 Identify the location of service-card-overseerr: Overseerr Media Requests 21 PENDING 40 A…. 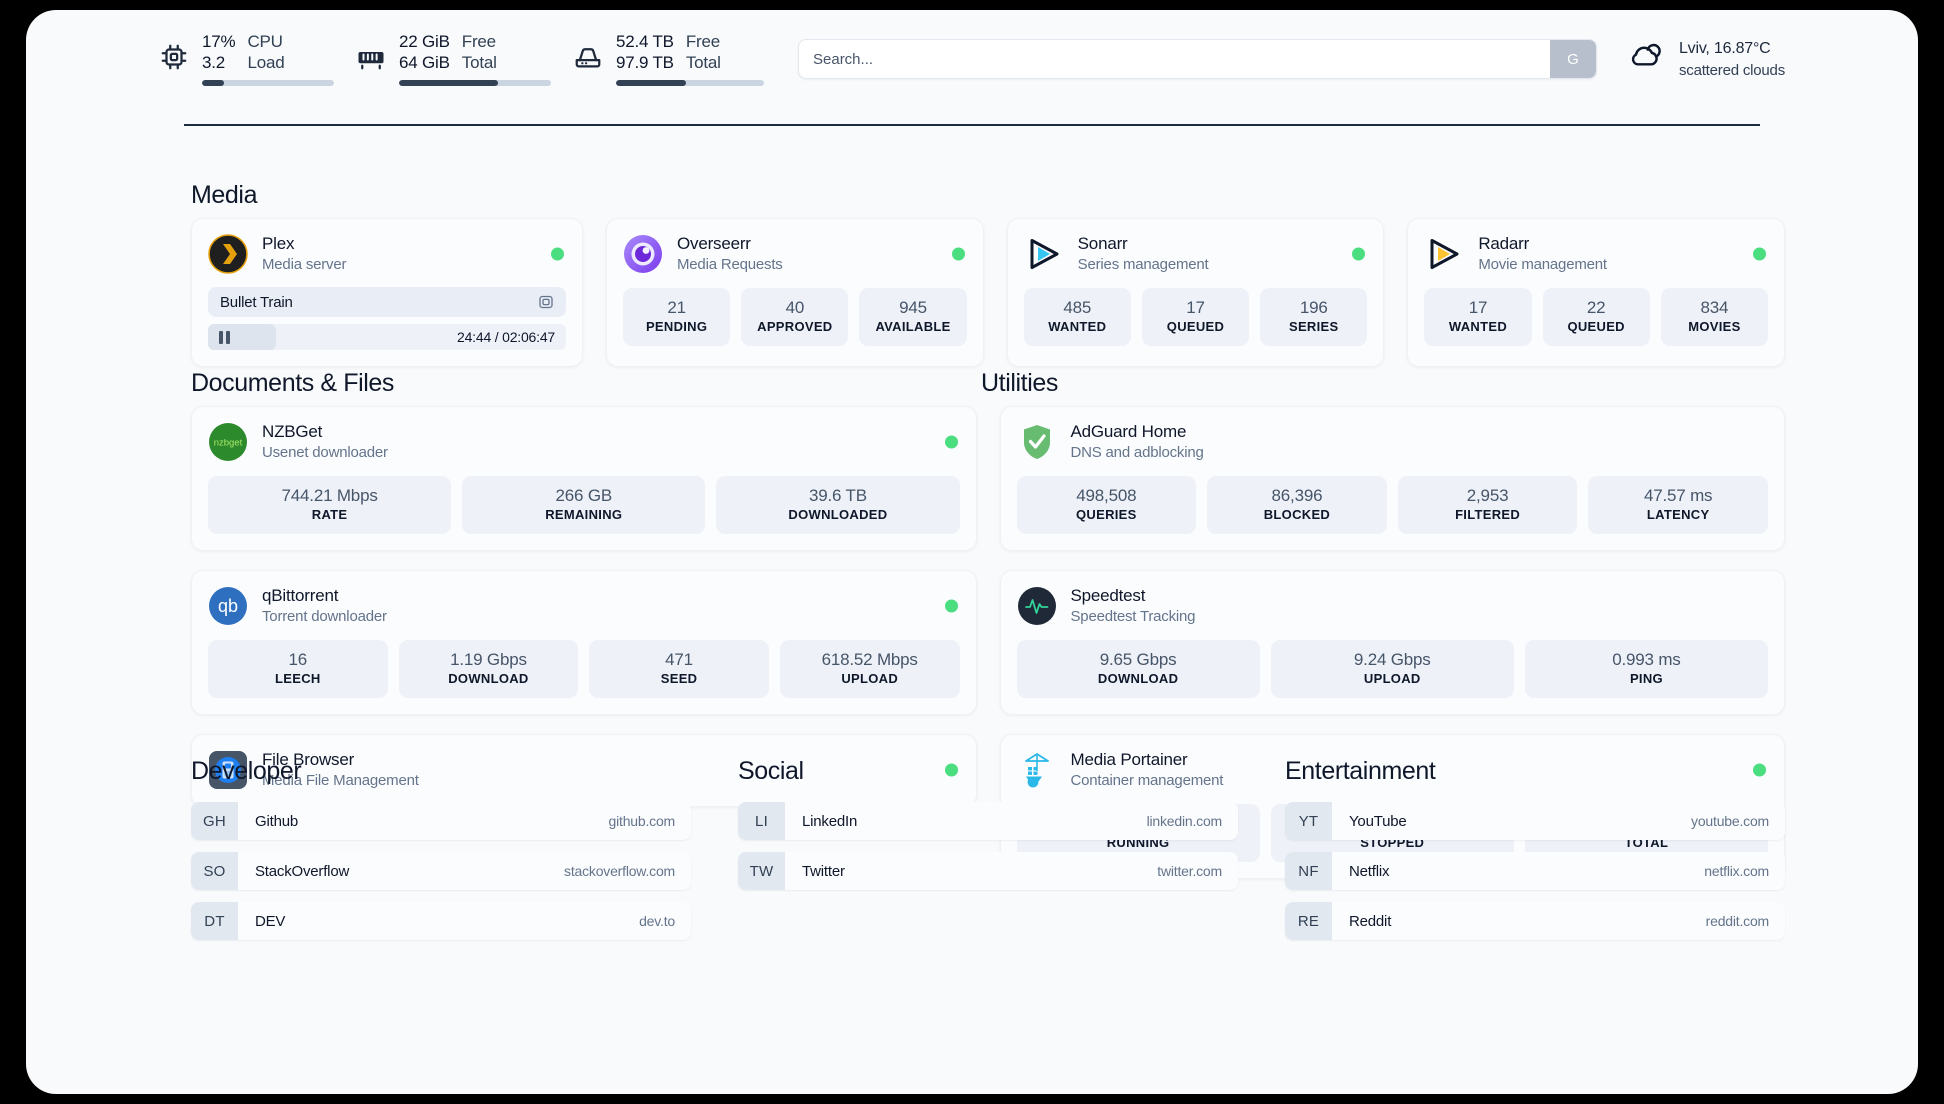
(795, 292).